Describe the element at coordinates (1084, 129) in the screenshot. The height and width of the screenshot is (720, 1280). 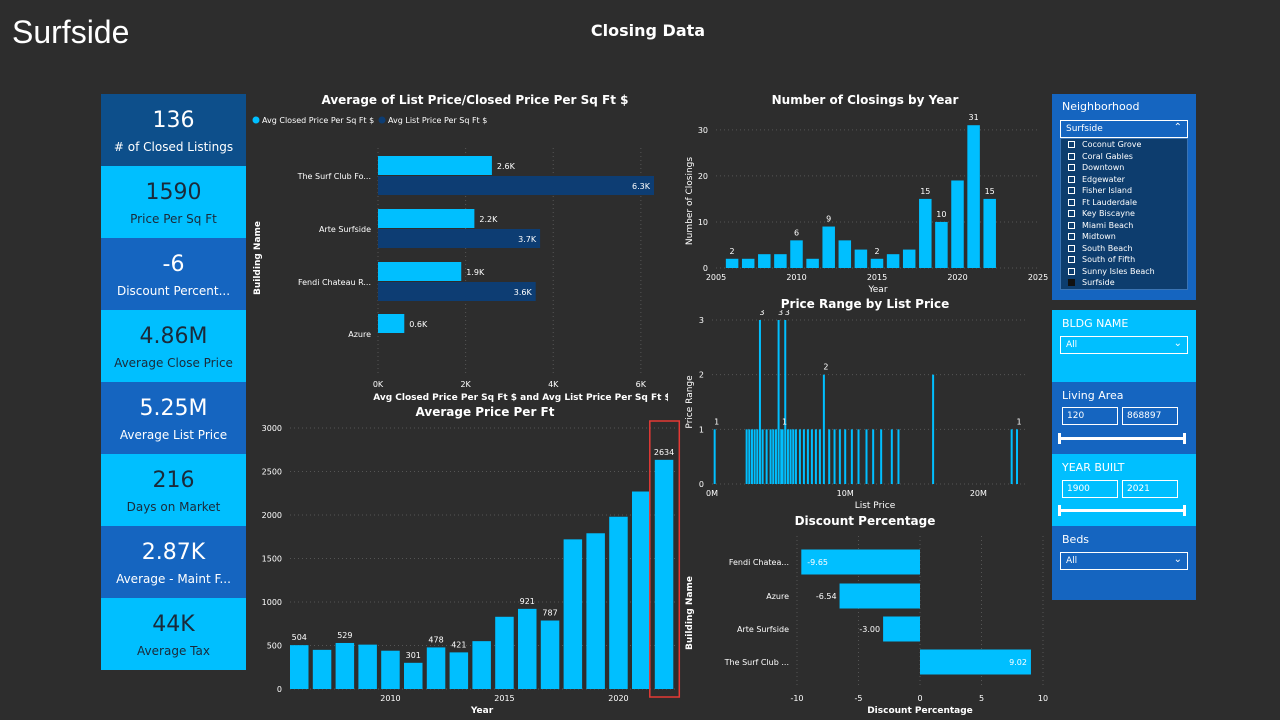
I see `dropdown-value: Surfside` at that location.